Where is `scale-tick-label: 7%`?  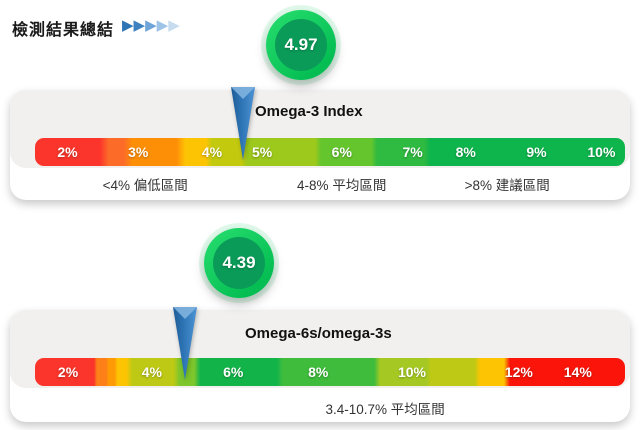 scale-tick-label: 7% is located at coordinates (412, 152).